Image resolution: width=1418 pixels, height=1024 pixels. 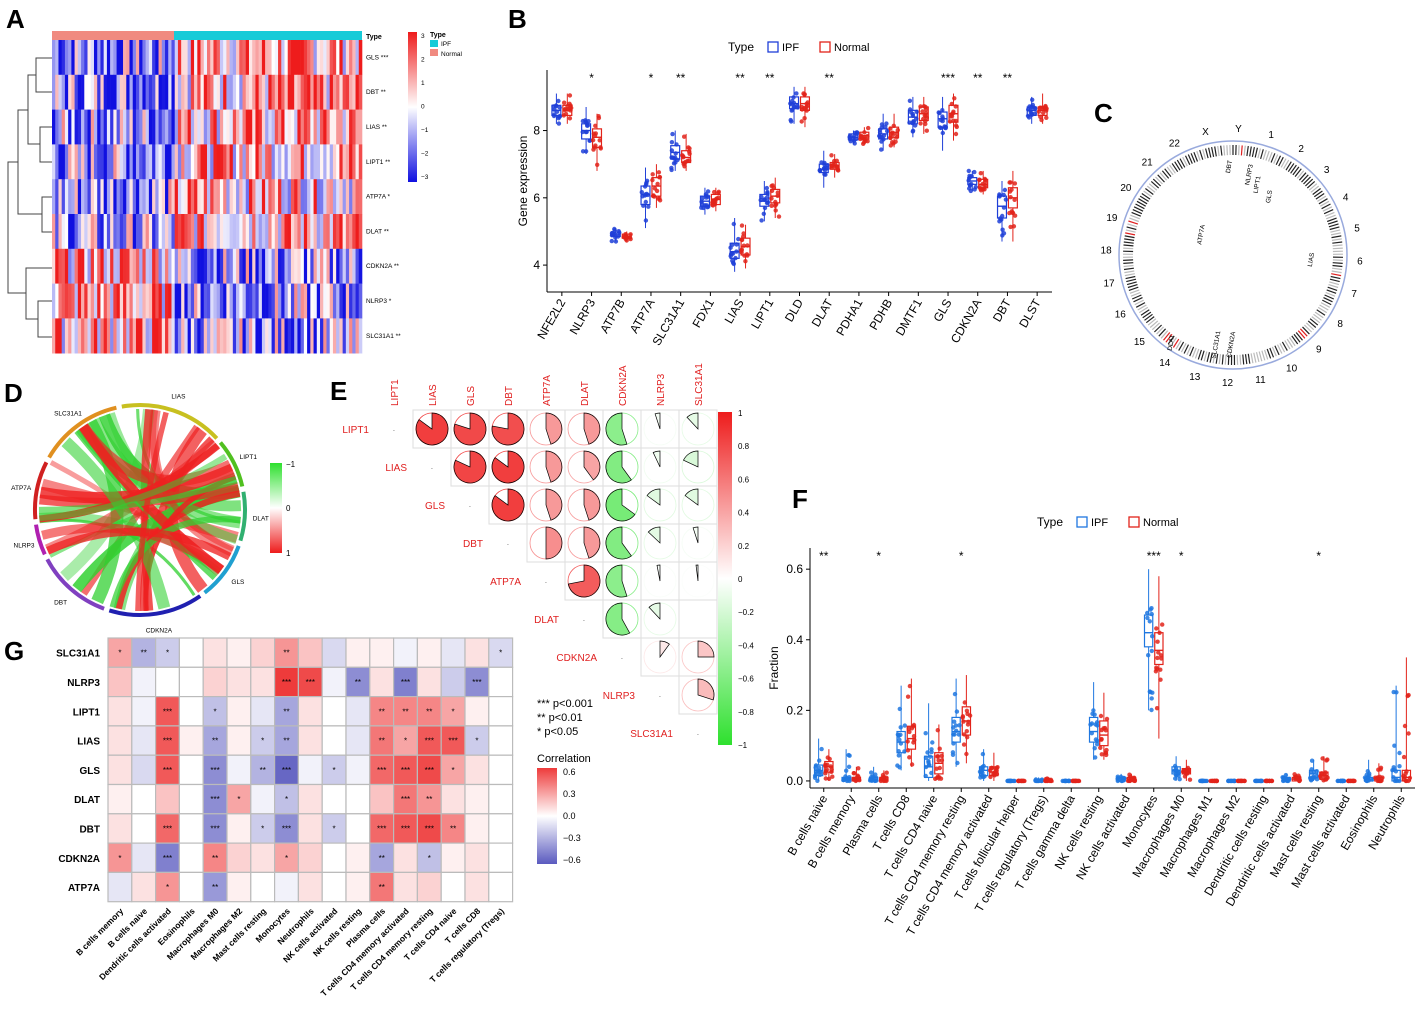 What do you see at coordinates (15, 19) in the screenshot?
I see `panel-label-a: A` at bounding box center [15, 19].